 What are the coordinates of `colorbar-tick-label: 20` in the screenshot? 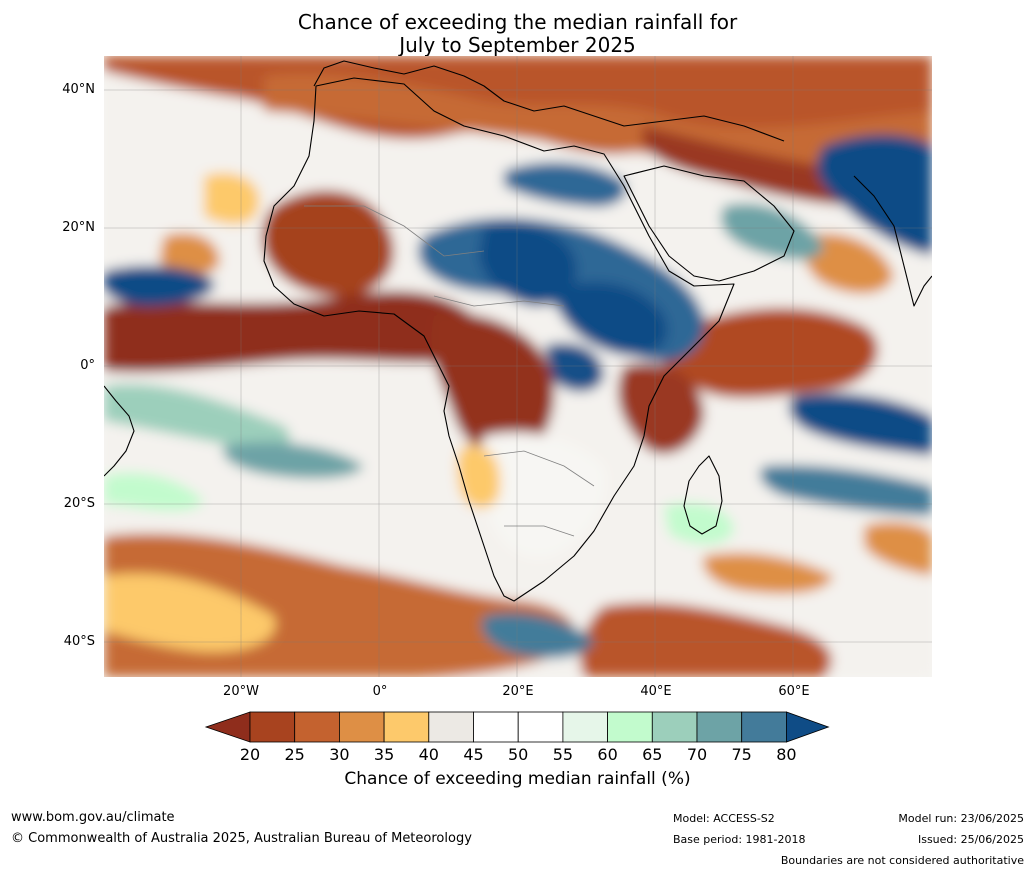 It's located at (250, 754).